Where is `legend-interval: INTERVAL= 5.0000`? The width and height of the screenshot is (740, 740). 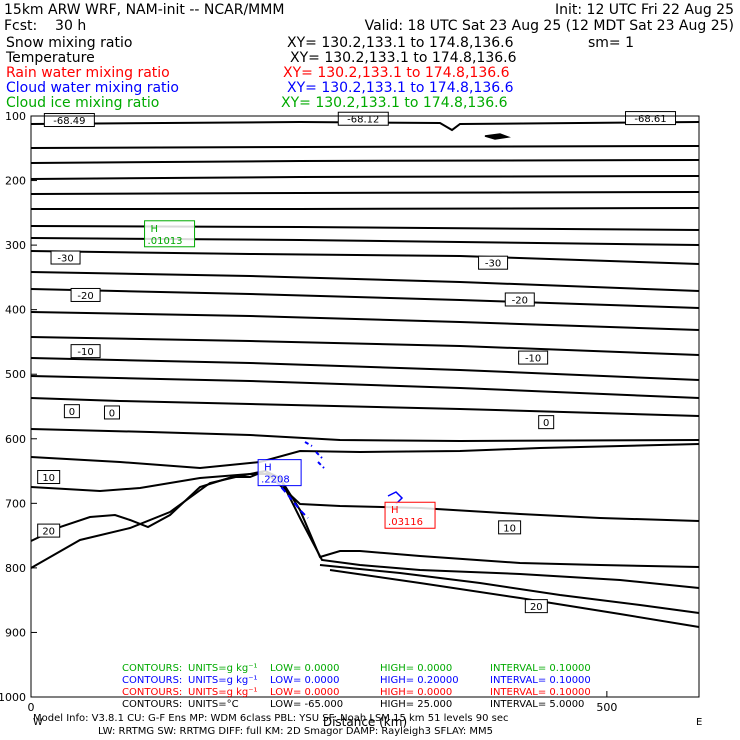 legend-interval: INTERVAL= 5.0000 is located at coordinates (537, 704).